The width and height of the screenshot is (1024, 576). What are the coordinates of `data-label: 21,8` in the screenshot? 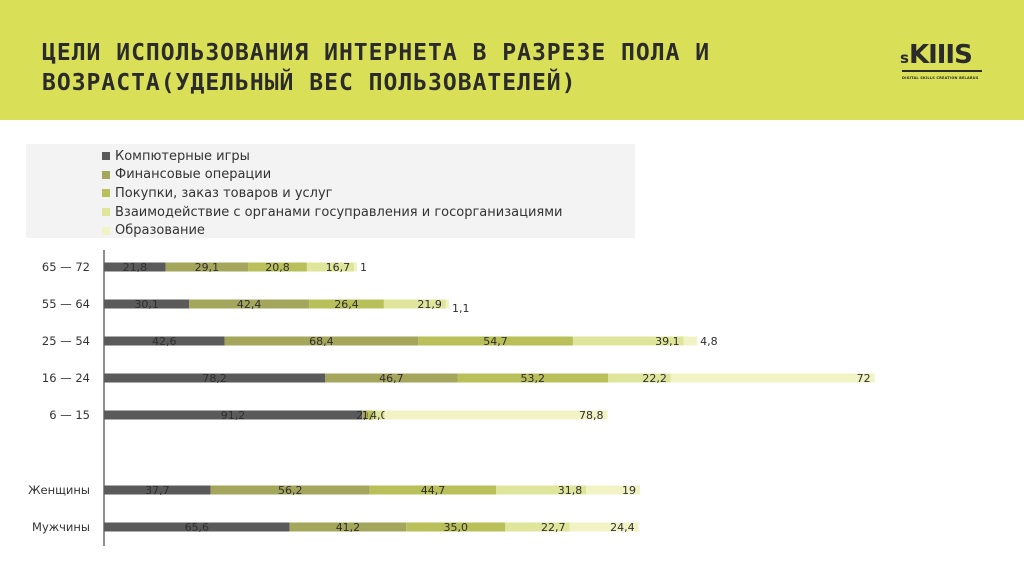 It's located at (135, 267).